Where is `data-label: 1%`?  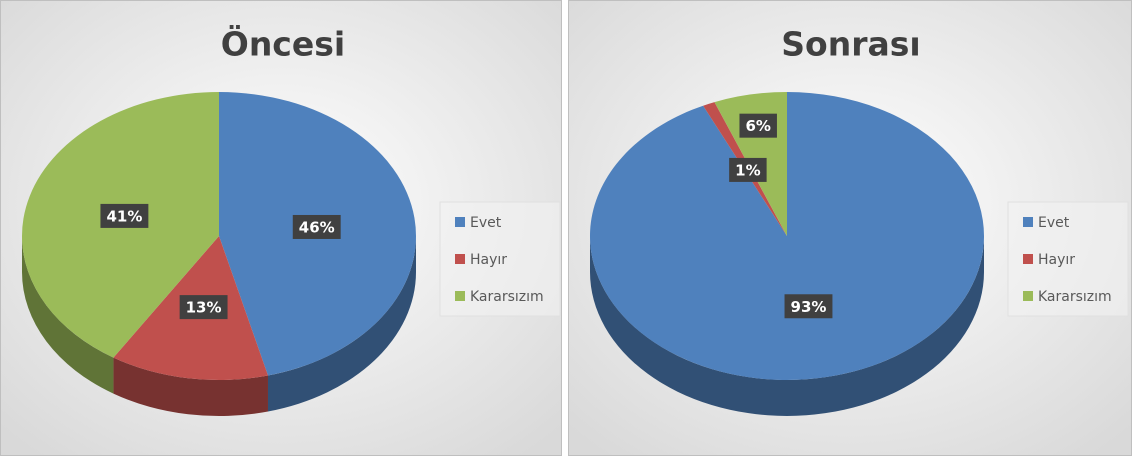
data-label: 1% is located at coordinates (747, 170).